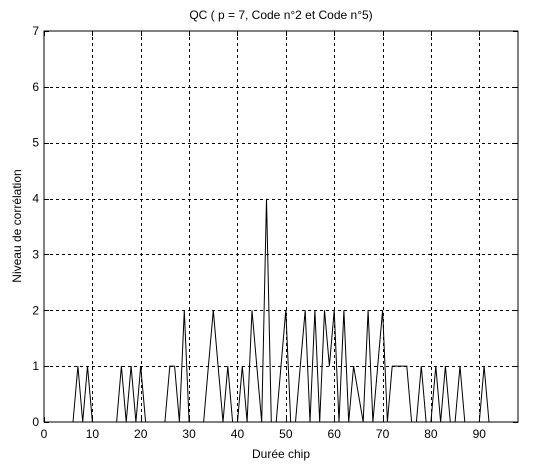 Image resolution: width=536 pixels, height=464 pixels. I want to click on x-tick-label: 40, so click(238, 434).